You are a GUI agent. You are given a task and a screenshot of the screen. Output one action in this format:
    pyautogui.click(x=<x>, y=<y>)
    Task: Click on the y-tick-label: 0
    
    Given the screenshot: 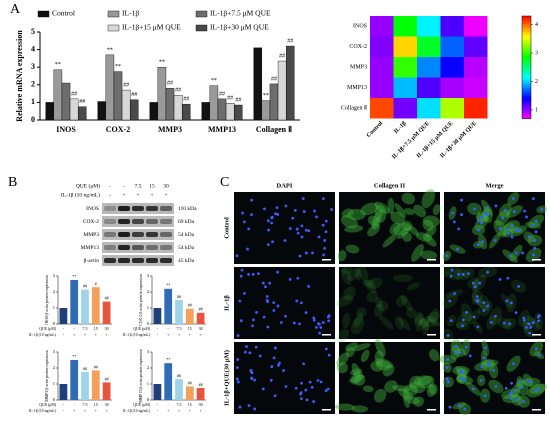 What is the action you would take?
    pyautogui.click(x=54, y=399)
    